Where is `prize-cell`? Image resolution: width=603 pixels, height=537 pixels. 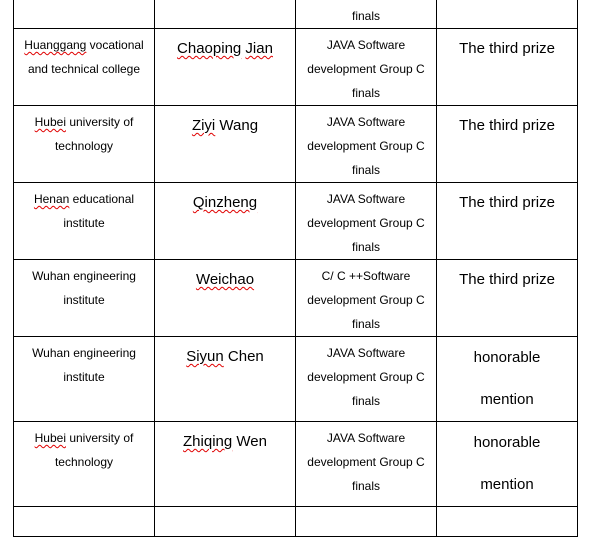
prize-cell is located at coordinates (507, 521).